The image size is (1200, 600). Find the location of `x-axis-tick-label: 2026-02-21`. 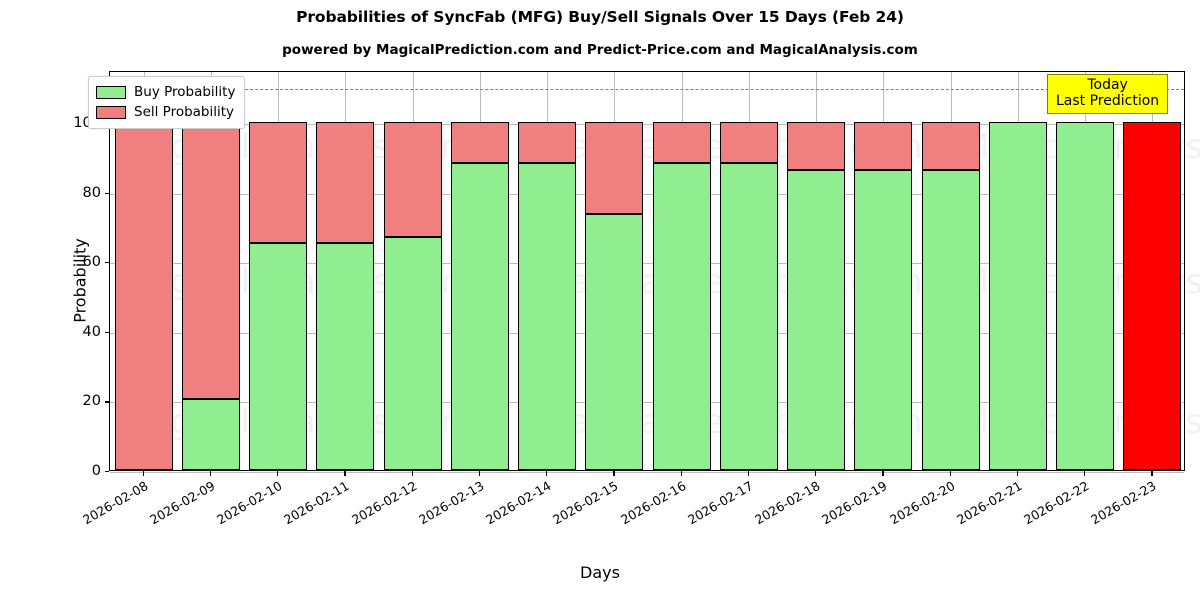

x-axis-tick-label: 2026-02-21 is located at coordinates (989, 503).